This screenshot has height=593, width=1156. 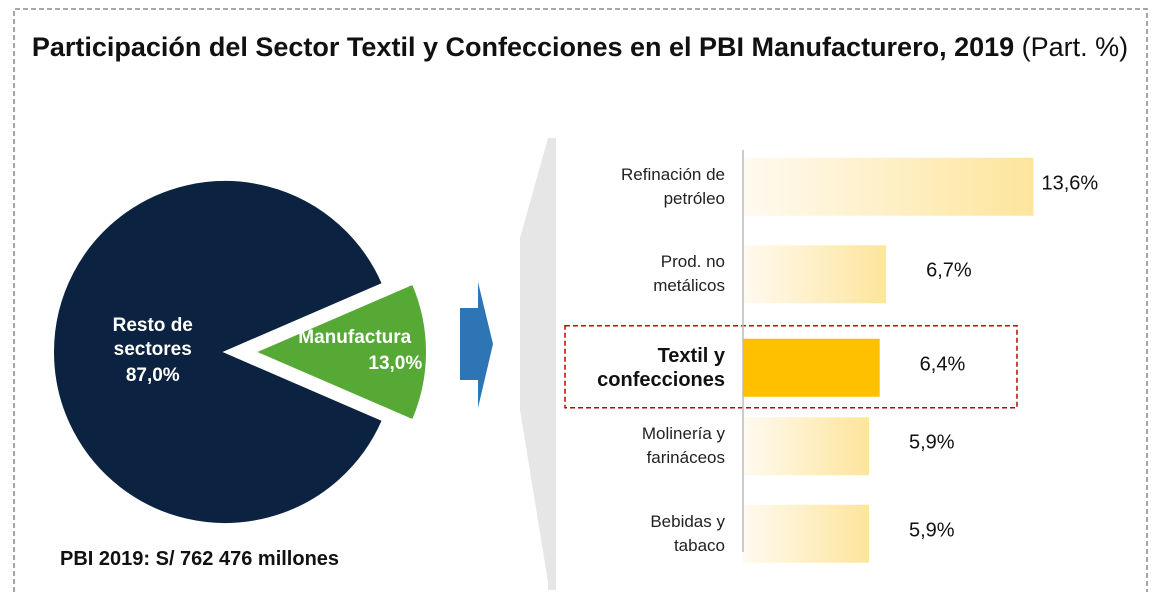 I want to click on highlight-box, so click(x=791, y=367).